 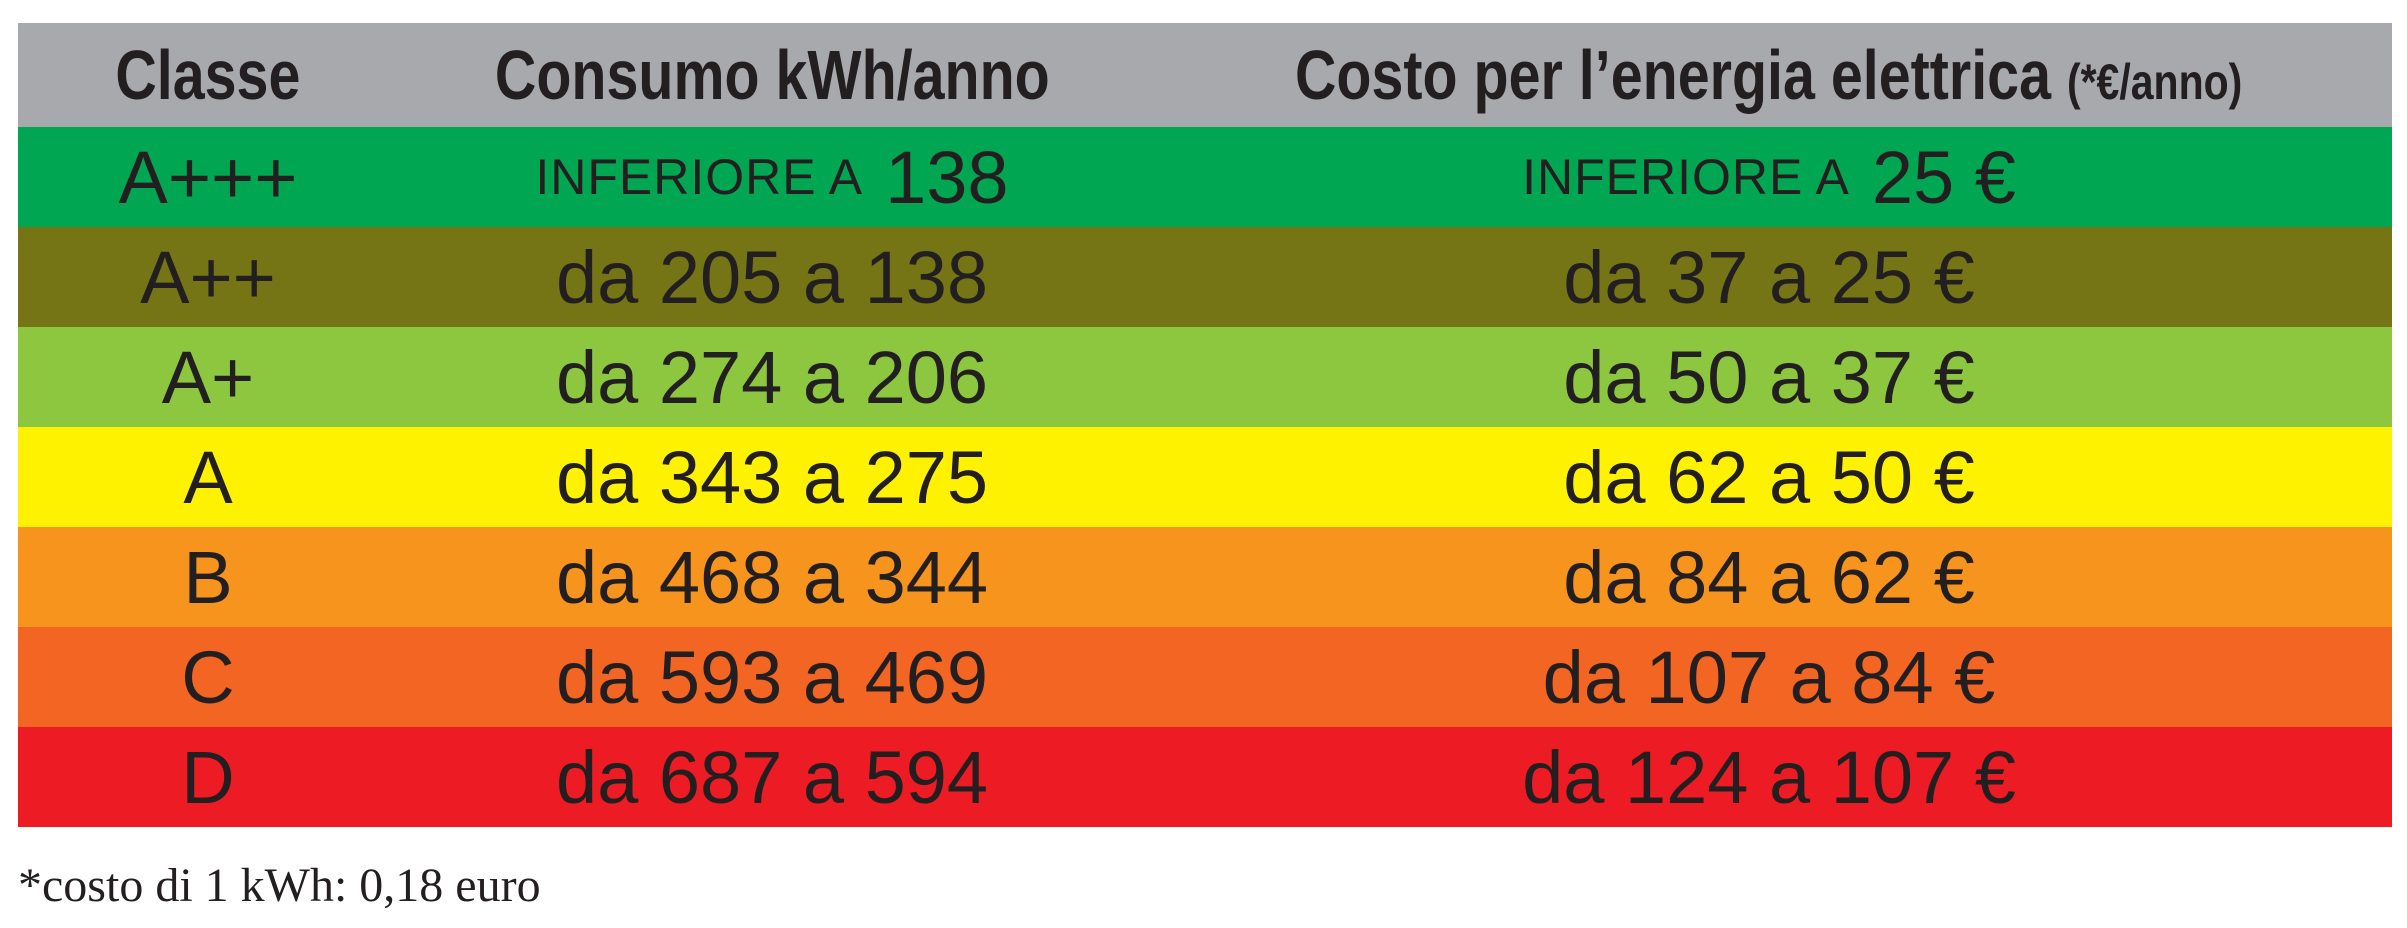 I want to click on table-cell: da 107 a 84 €, so click(x=1769, y=677).